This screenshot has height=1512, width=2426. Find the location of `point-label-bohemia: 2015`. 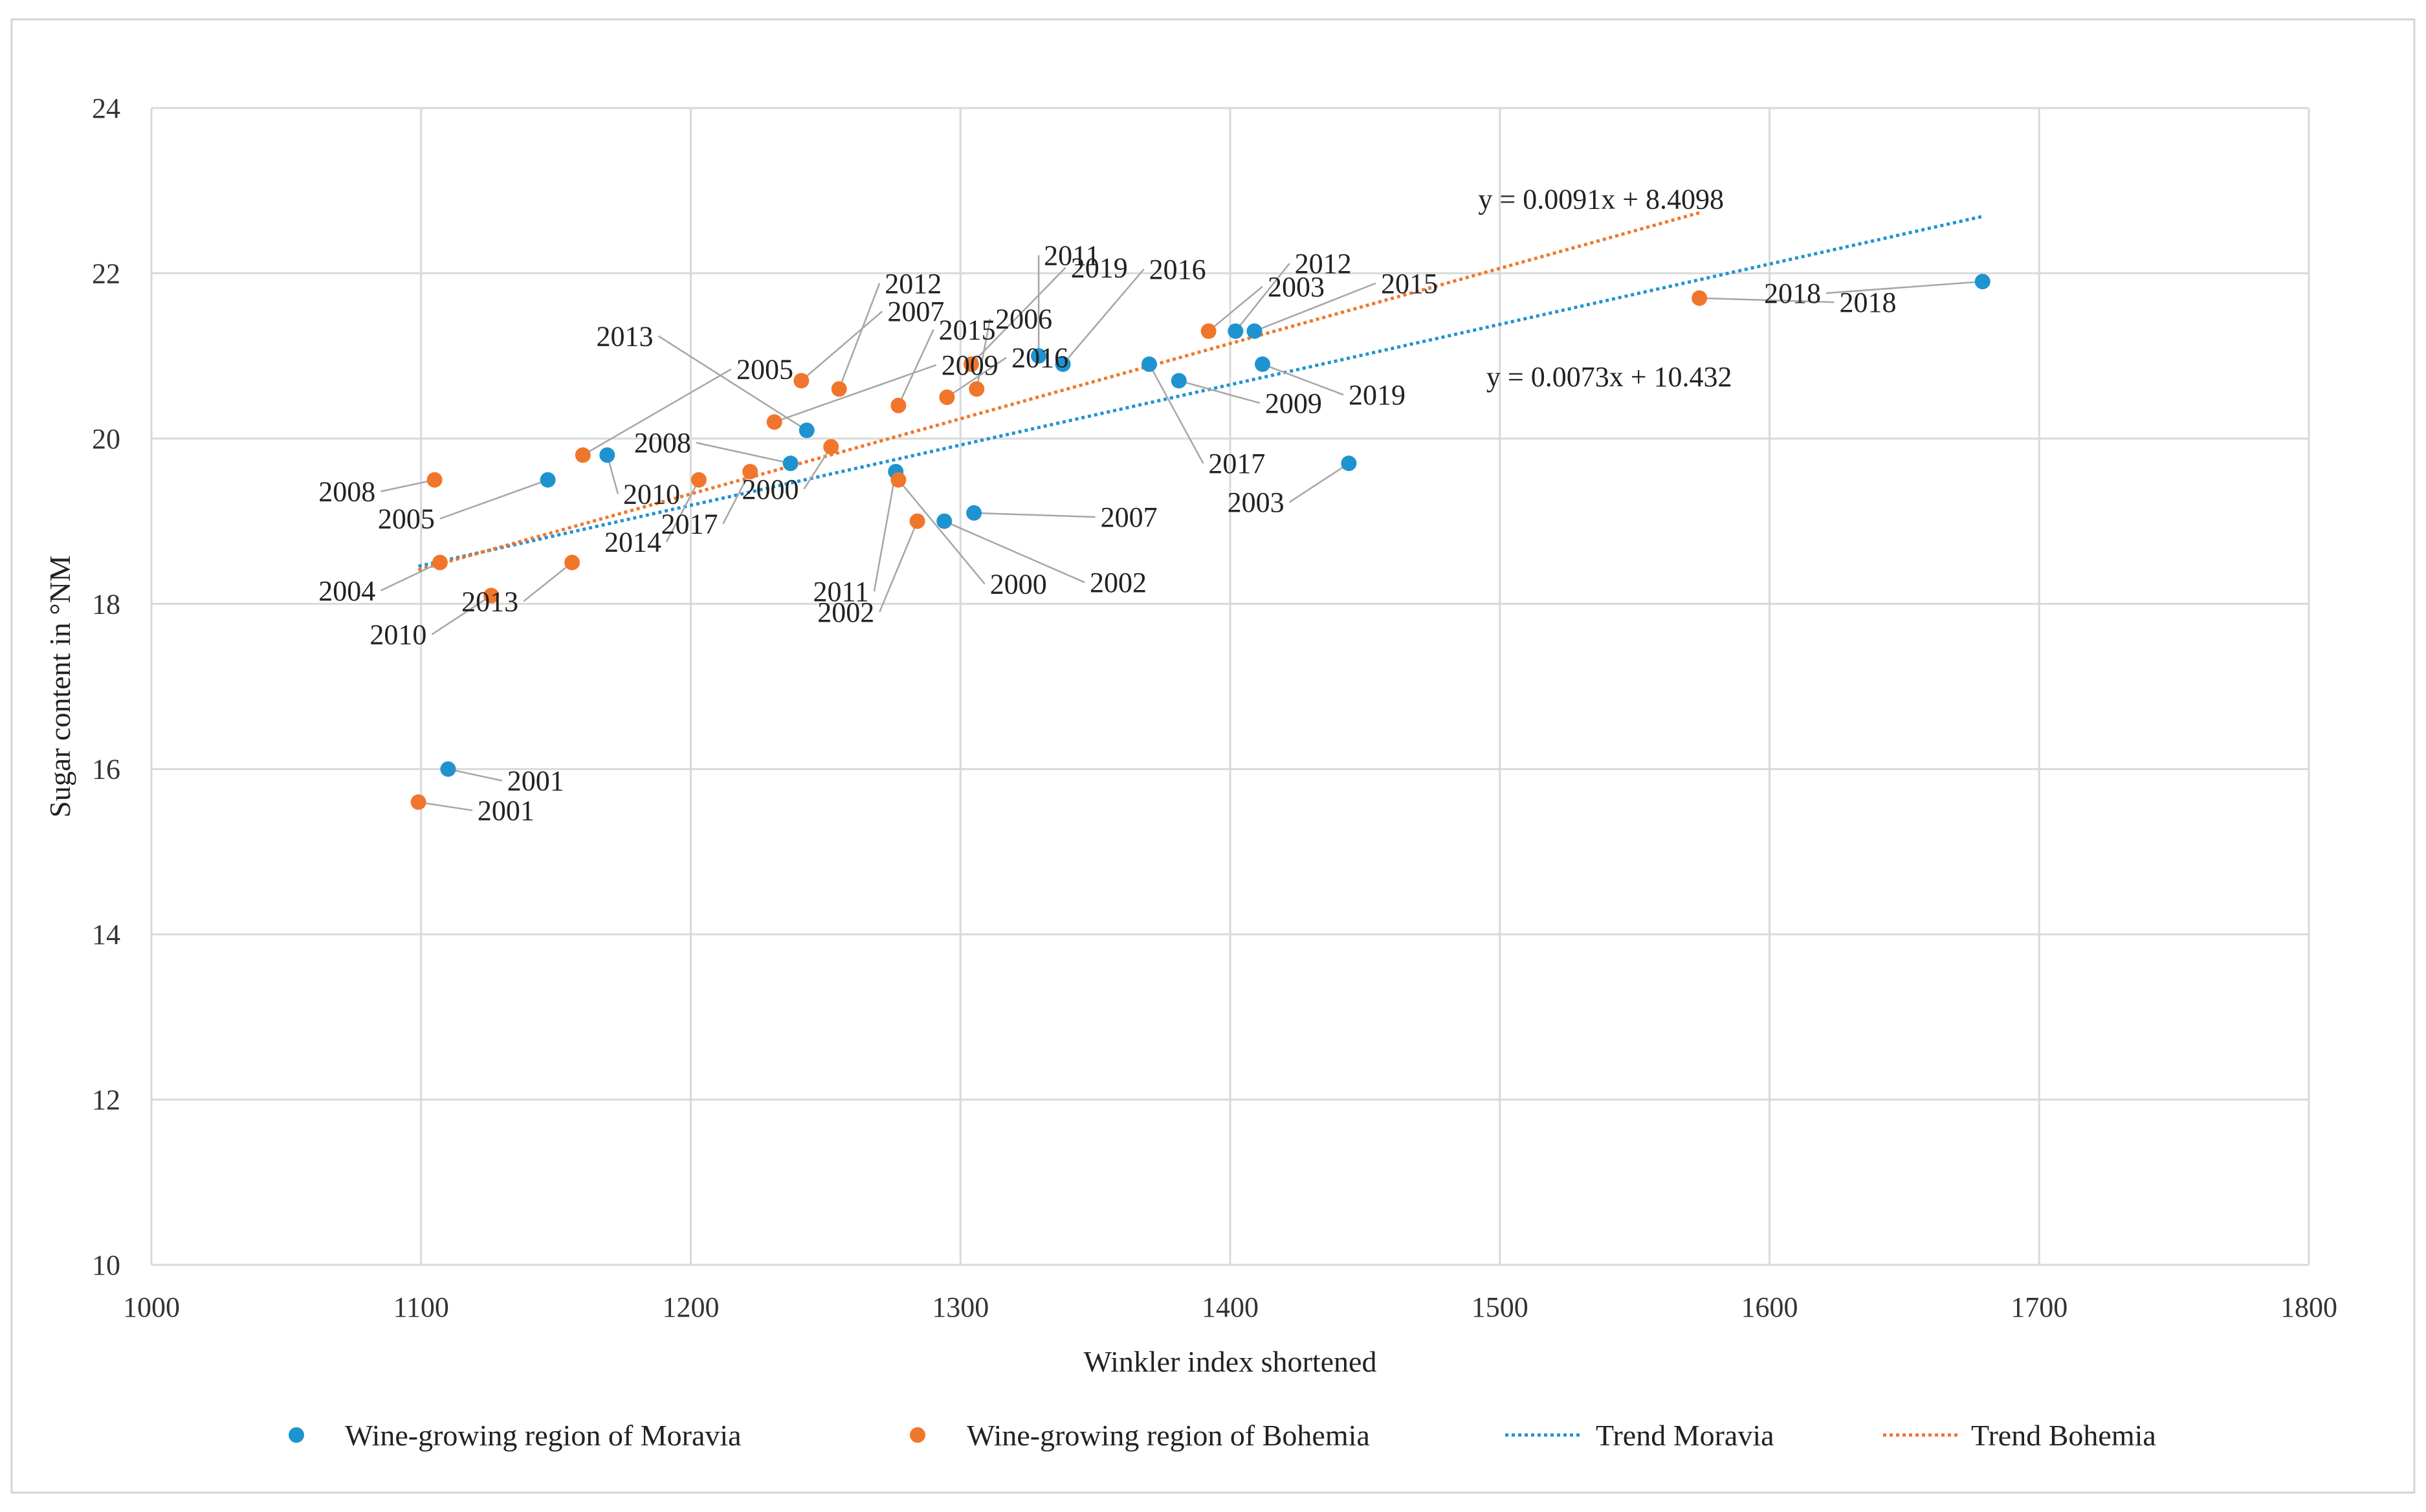

point-label-bohemia: 2015 is located at coordinates (968, 329).